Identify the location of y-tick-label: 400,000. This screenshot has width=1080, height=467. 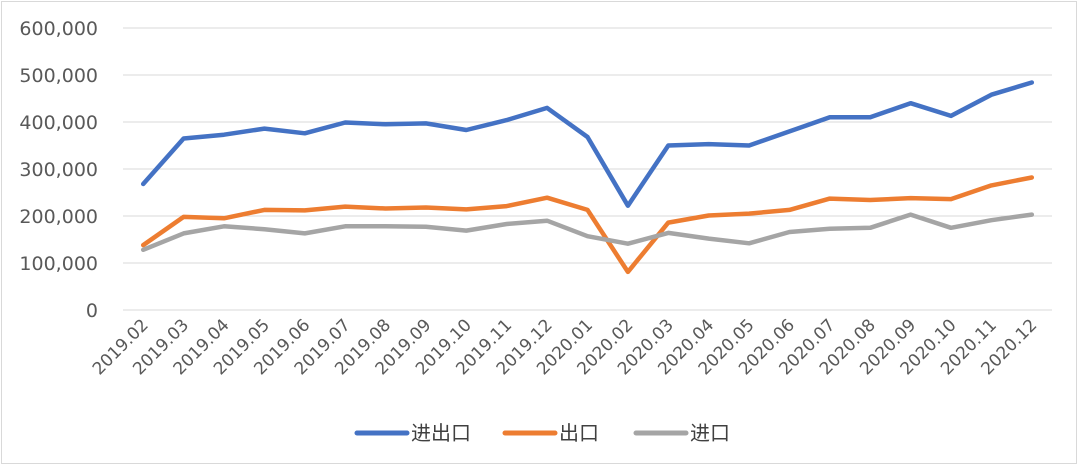
(58, 123).